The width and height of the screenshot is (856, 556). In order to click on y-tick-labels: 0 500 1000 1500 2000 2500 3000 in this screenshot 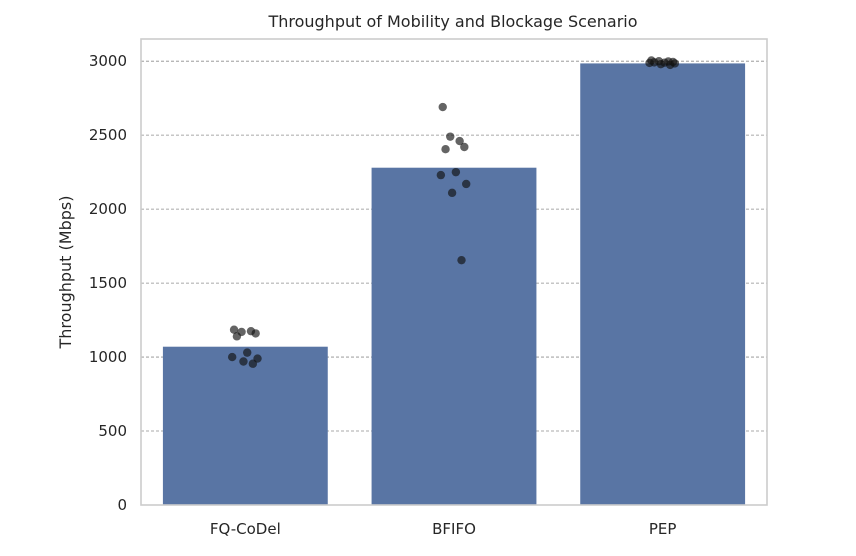, I will do `click(108, 283)`.